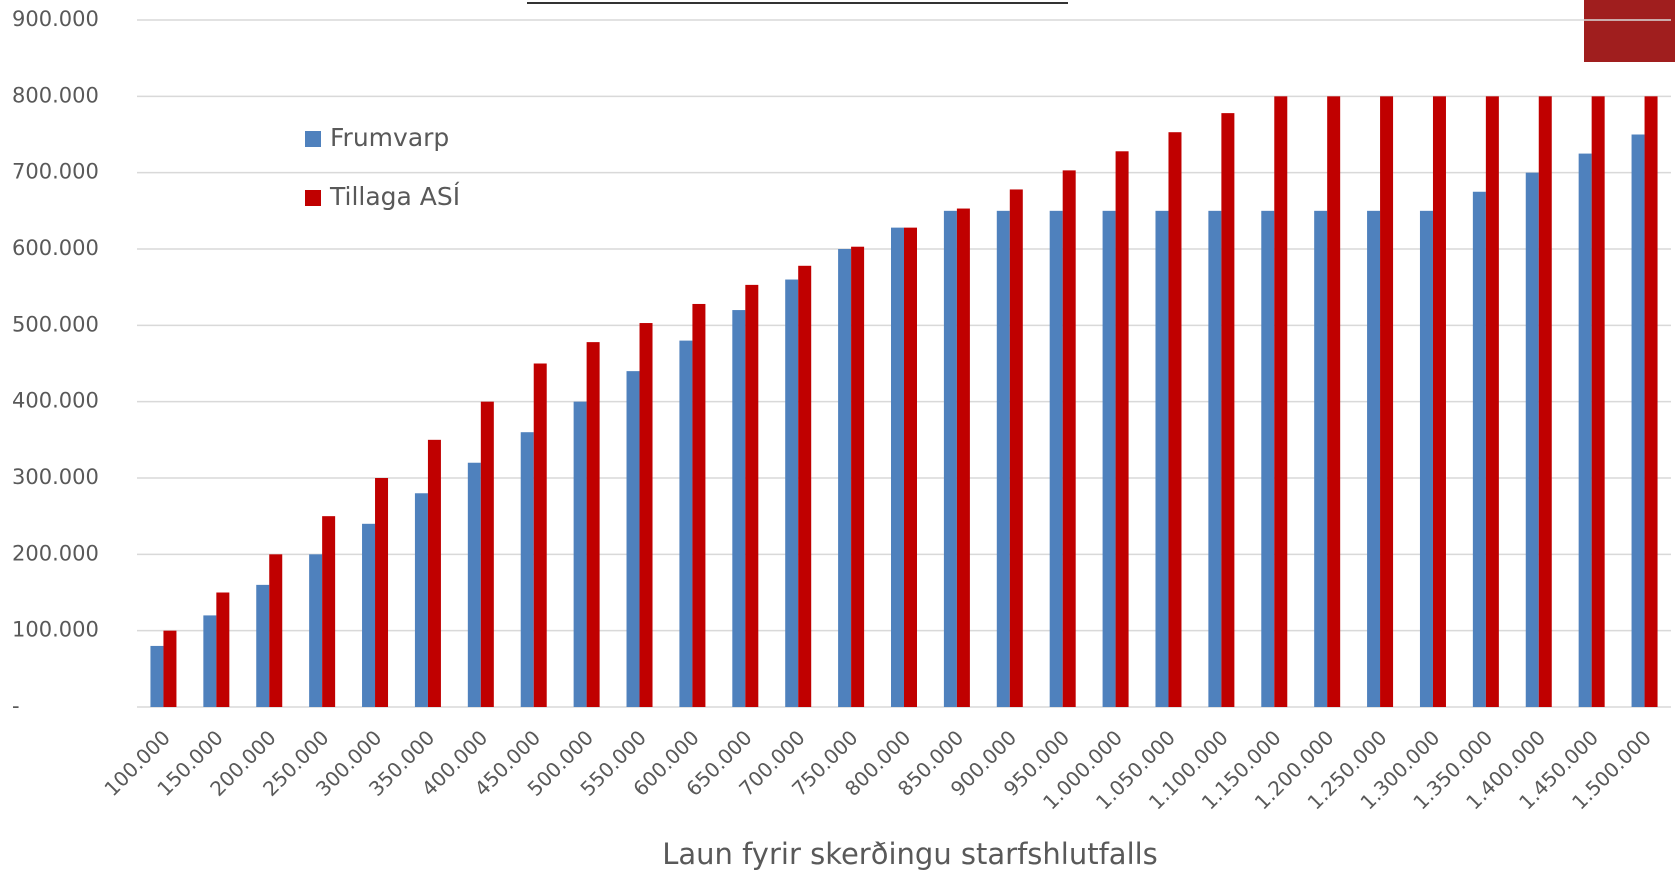 The height and width of the screenshot is (875, 1675). What do you see at coordinates (16, 706) in the screenshot?
I see `y-tick-label: -` at bounding box center [16, 706].